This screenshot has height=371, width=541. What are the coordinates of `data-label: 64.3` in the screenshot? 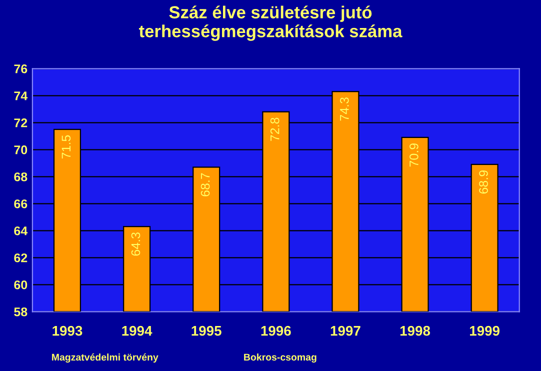 It's located at (135, 244).